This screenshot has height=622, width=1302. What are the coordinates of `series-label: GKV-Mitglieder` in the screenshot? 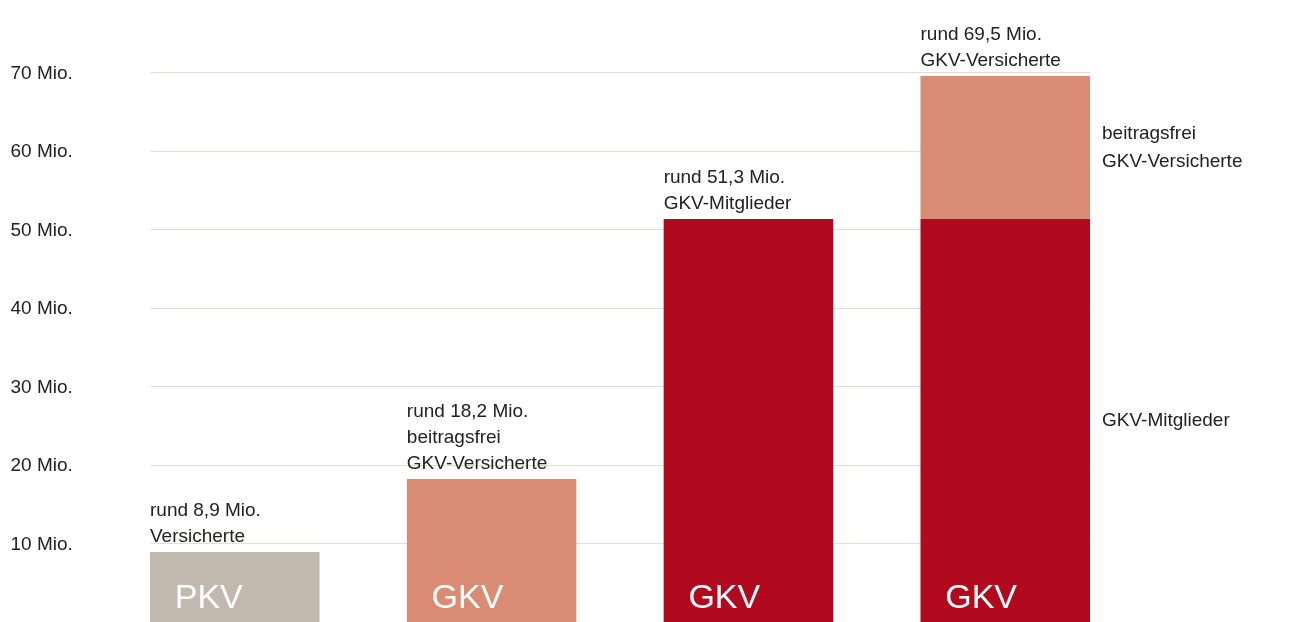 It's located at (1166, 420).